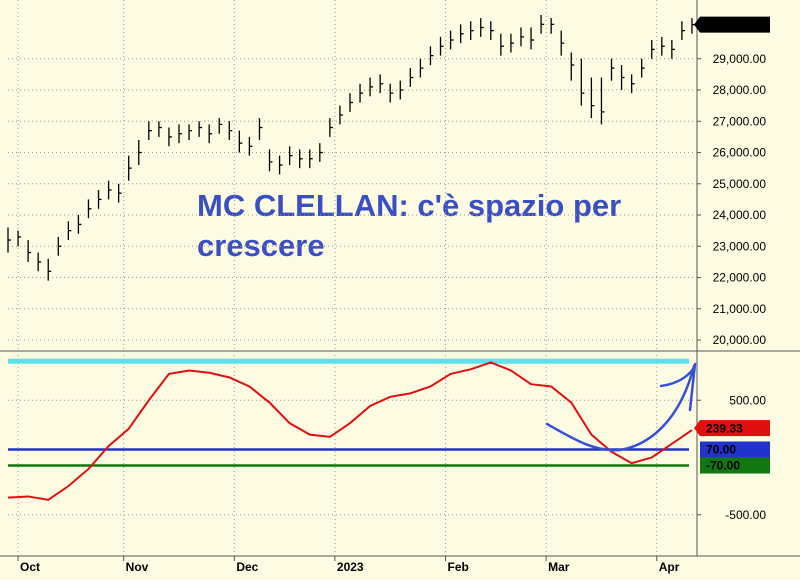 The width and height of the screenshot is (800, 585). I want to click on y-tick-label: 500.00, so click(747, 400).